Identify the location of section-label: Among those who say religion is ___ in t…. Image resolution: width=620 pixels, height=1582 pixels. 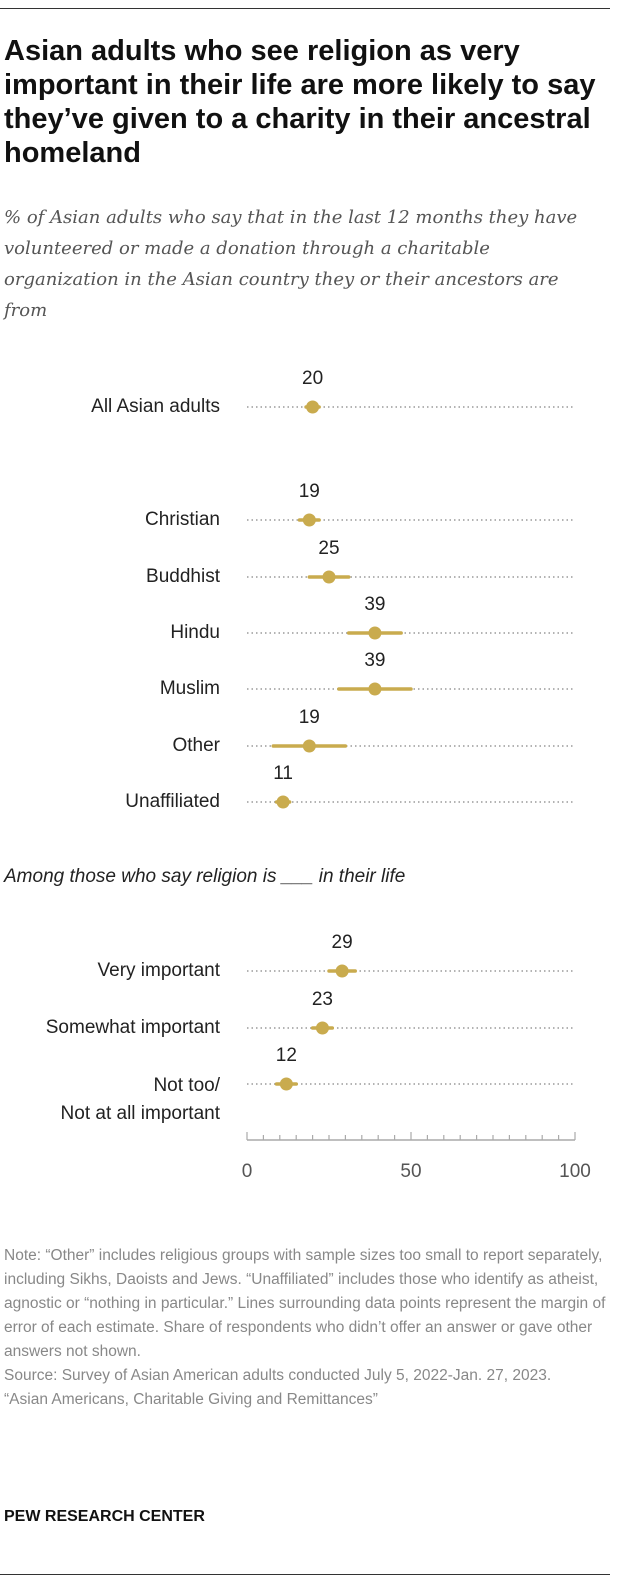
(205, 876).